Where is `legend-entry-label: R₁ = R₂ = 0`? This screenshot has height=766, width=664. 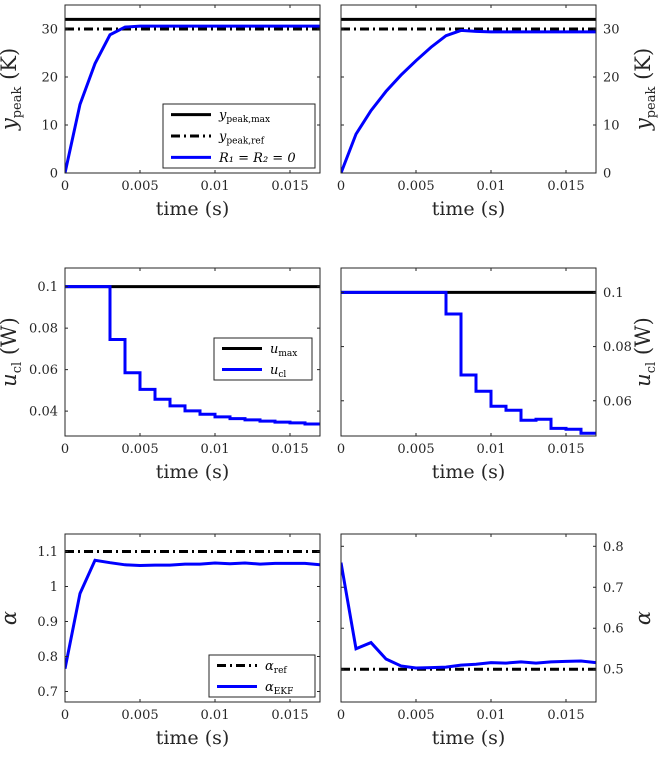 legend-entry-label: R₁ = R₂ = 0 is located at coordinates (257, 158).